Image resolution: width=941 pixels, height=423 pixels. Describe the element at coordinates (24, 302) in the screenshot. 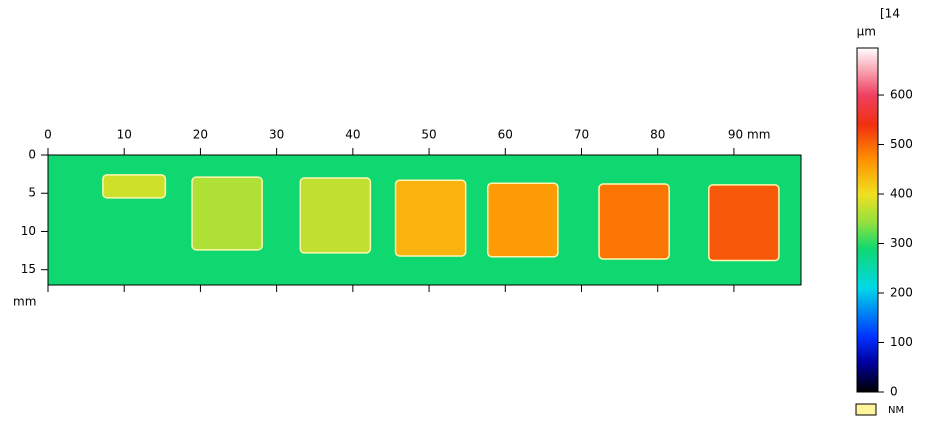

I see `y-unit-label: mm` at that location.